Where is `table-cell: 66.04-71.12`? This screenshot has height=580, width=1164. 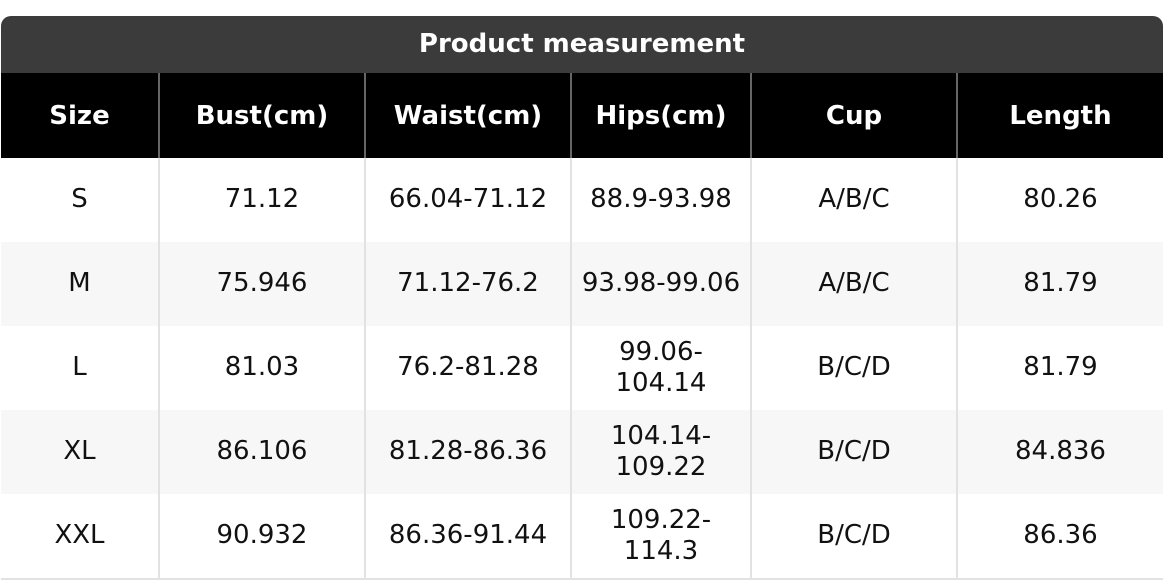
table-cell: 66.04-71.12 is located at coordinates (467, 200).